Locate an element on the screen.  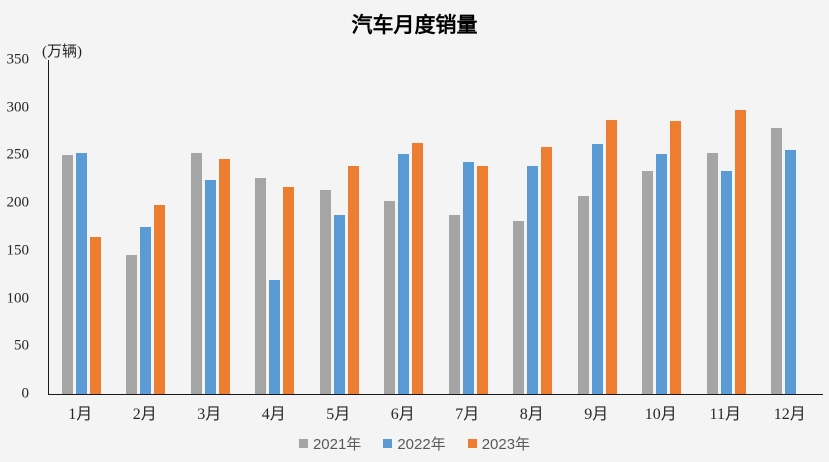
bar-group-5月 is located at coordinates (339, 227).